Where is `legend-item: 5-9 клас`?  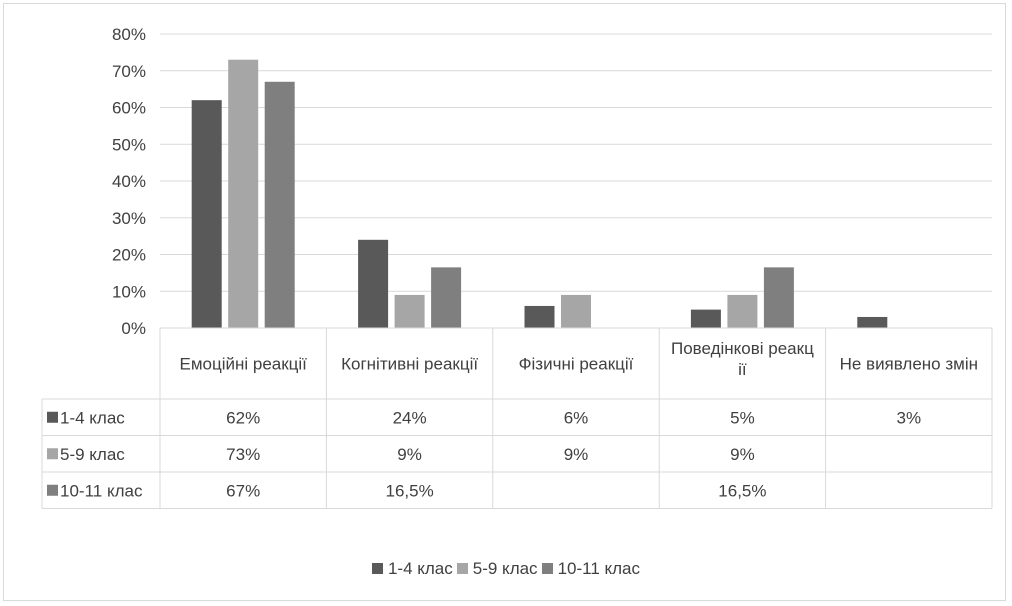 legend-item: 5-9 клас is located at coordinates (497, 569).